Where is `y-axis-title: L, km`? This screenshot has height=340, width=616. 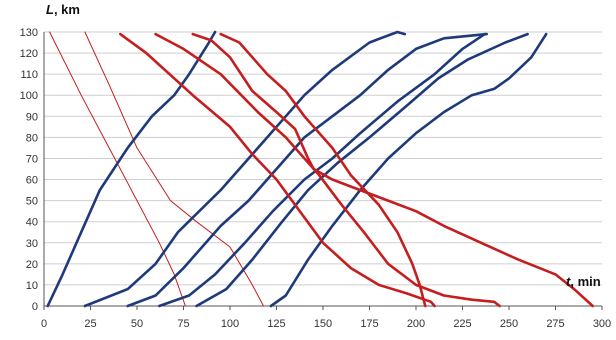
y-axis-title: L, km is located at coordinates (63, 9).